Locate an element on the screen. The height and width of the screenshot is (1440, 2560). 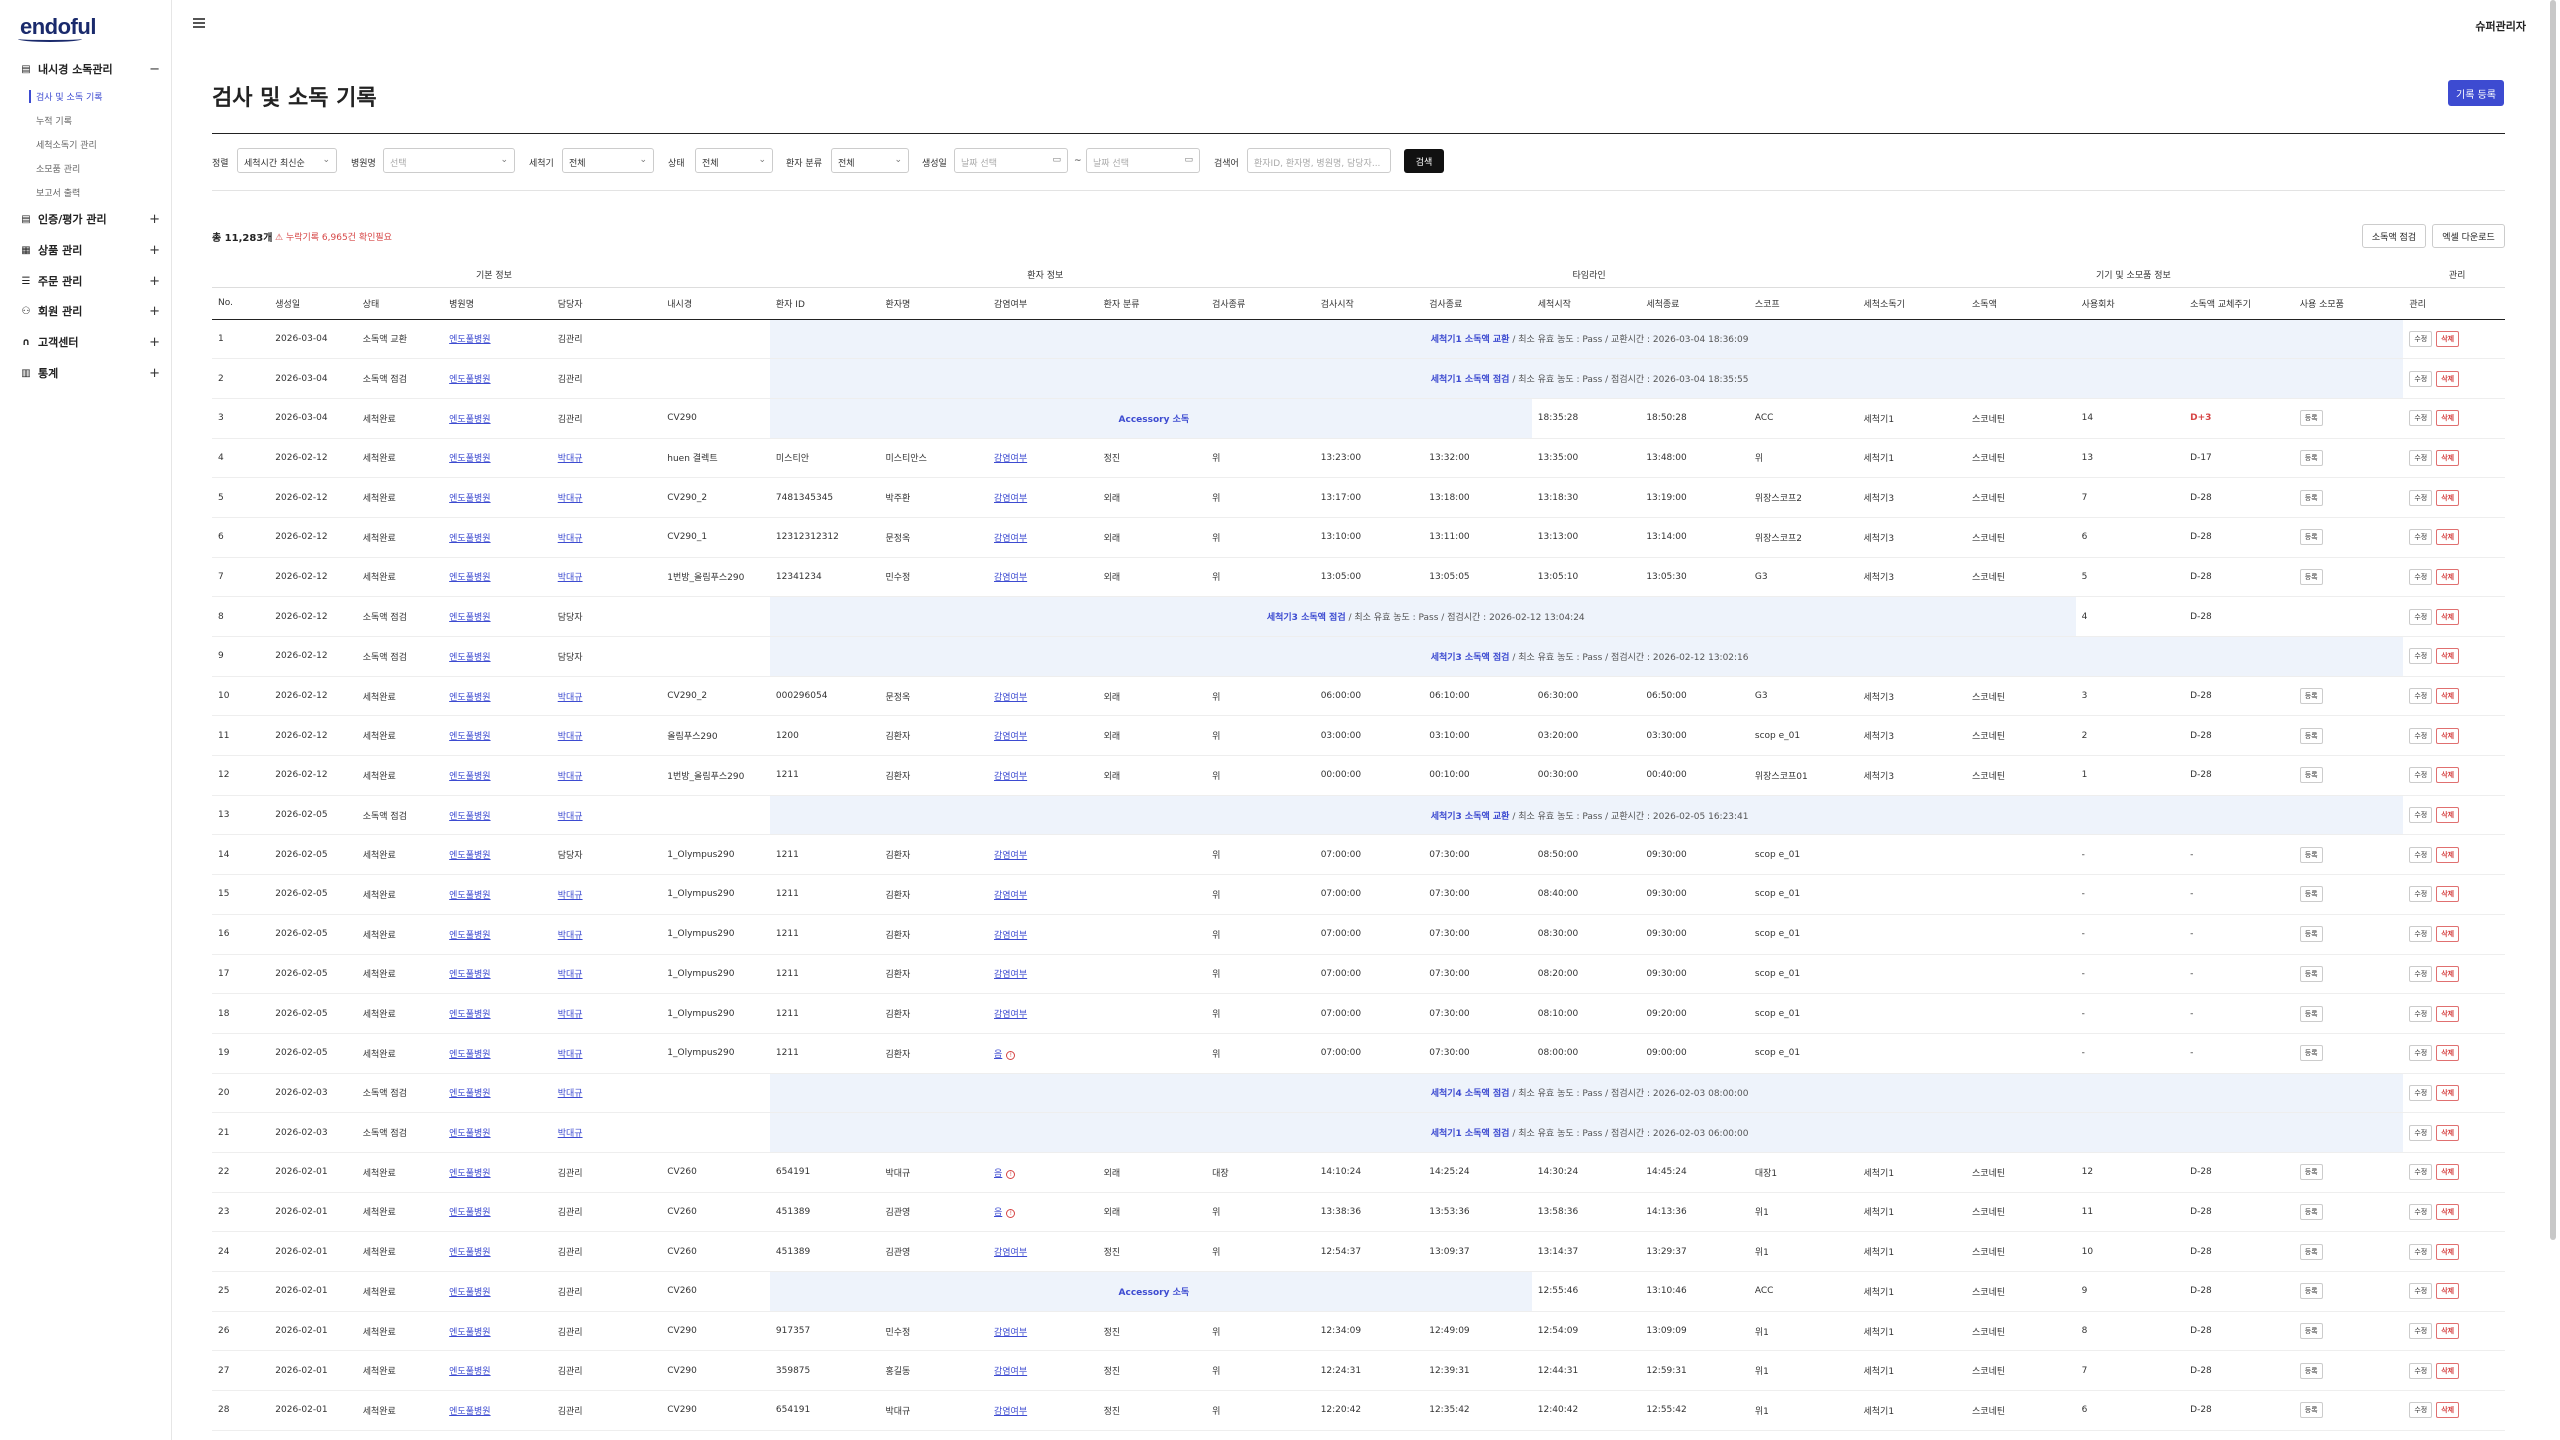
date-to-input: 날짜 선택 ▭ is located at coordinates (1143, 160).